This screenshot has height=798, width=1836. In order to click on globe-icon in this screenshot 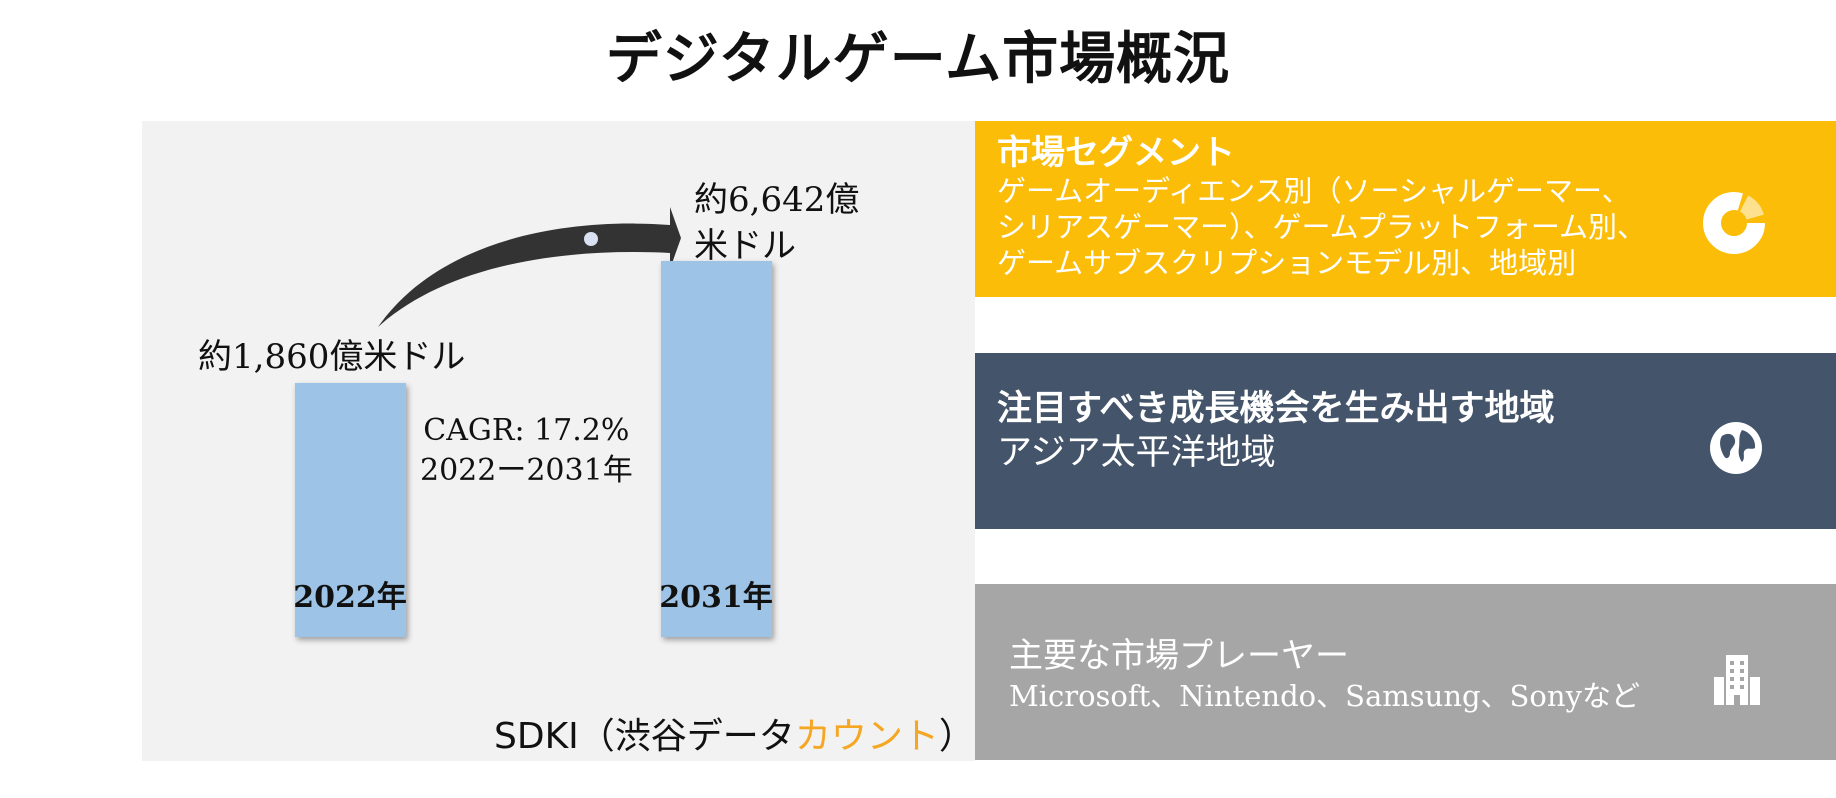, I will do `click(1736, 448)`.